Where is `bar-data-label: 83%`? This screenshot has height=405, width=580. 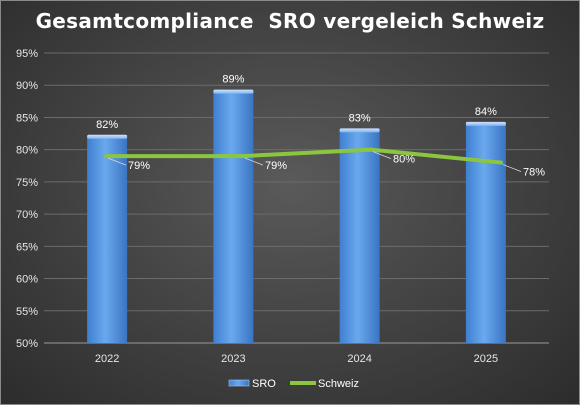 bar-data-label: 83% is located at coordinates (360, 118).